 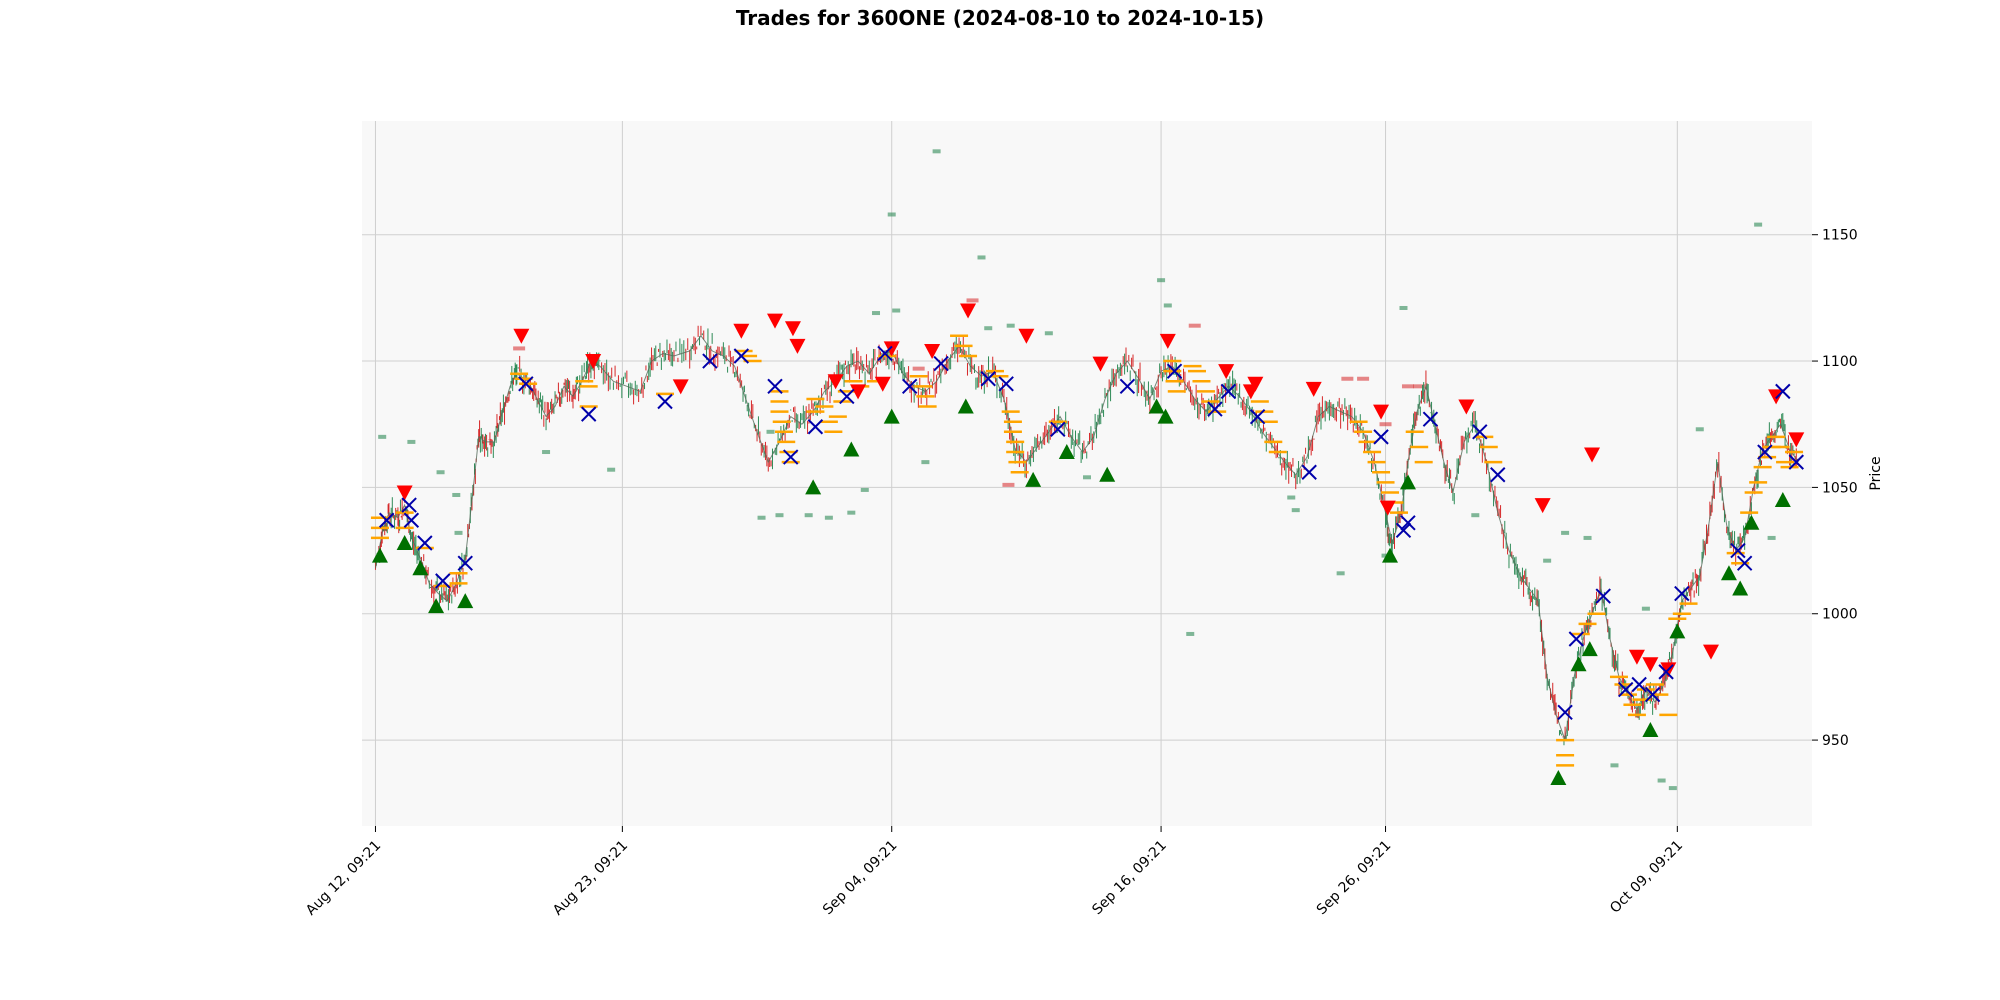 I want to click on y-tick-label: 1000, so click(x=1840, y=615).